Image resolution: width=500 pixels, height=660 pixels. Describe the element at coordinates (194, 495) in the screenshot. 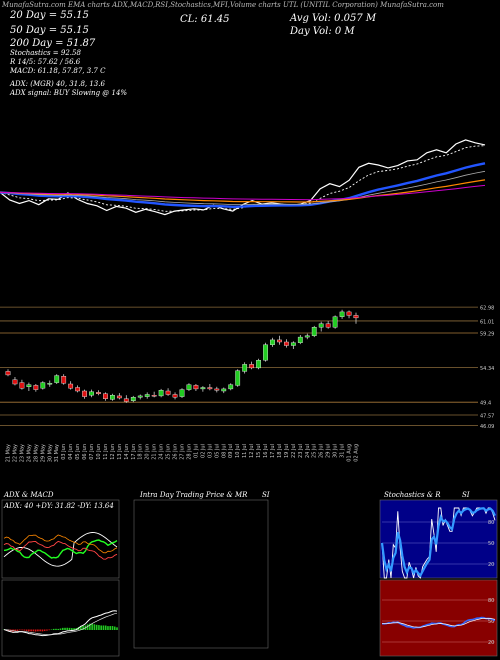

I see `intraday-panel-title: Intra Day Trading Price & MR` at that location.